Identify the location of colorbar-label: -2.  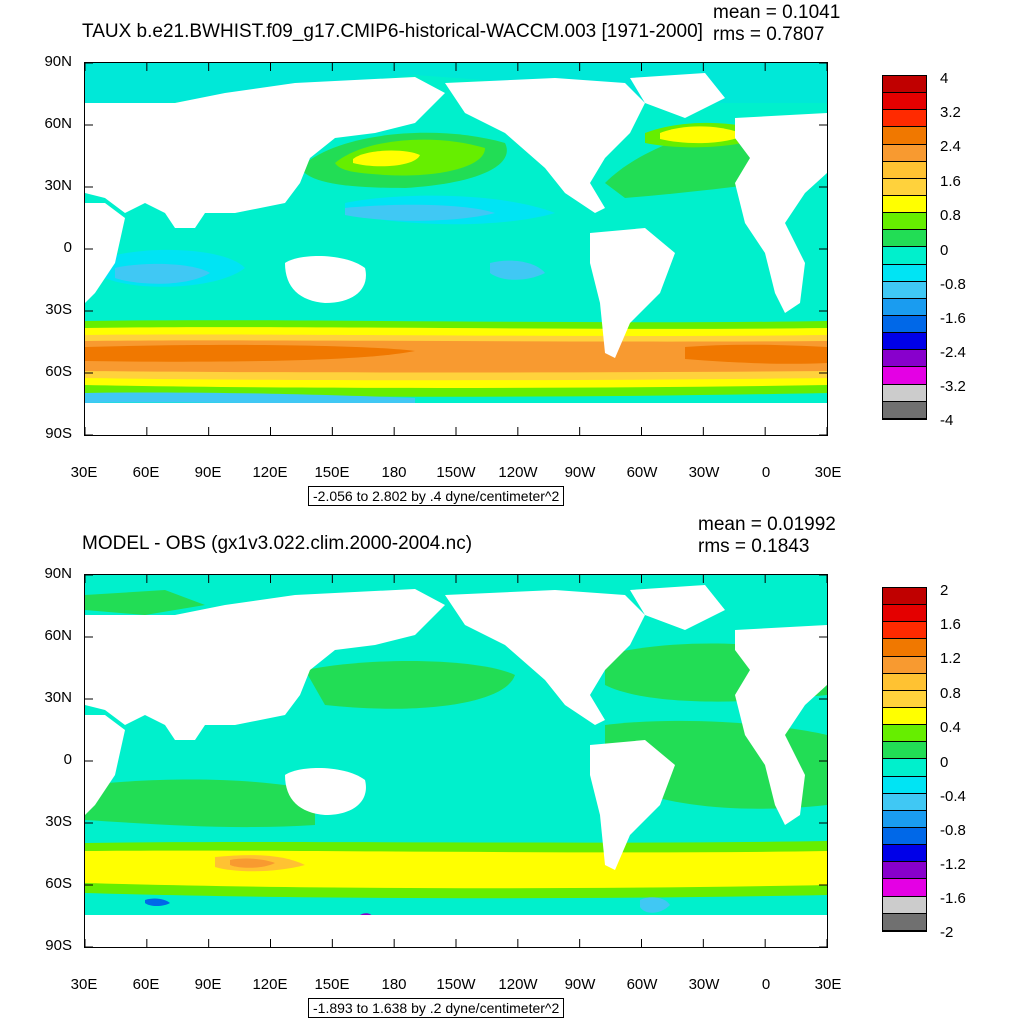
(947, 932).